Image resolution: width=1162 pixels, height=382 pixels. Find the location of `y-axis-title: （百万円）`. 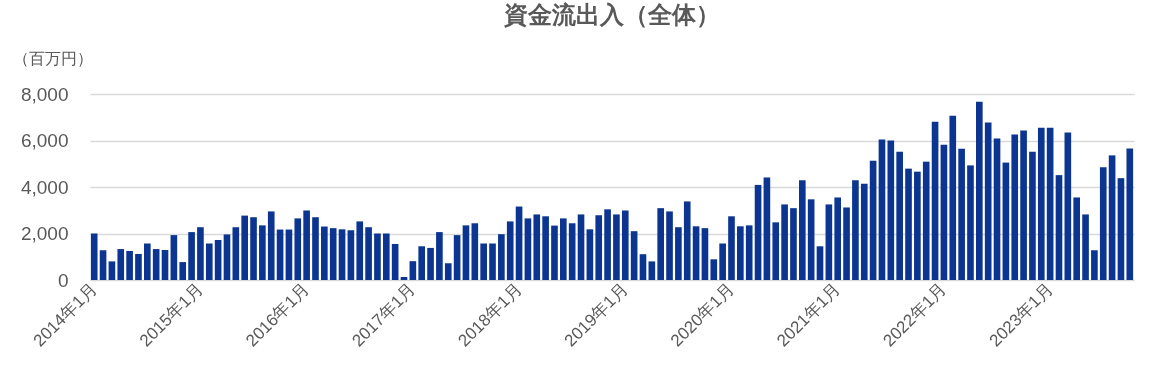

y-axis-title: （百万円） is located at coordinates (52, 58).